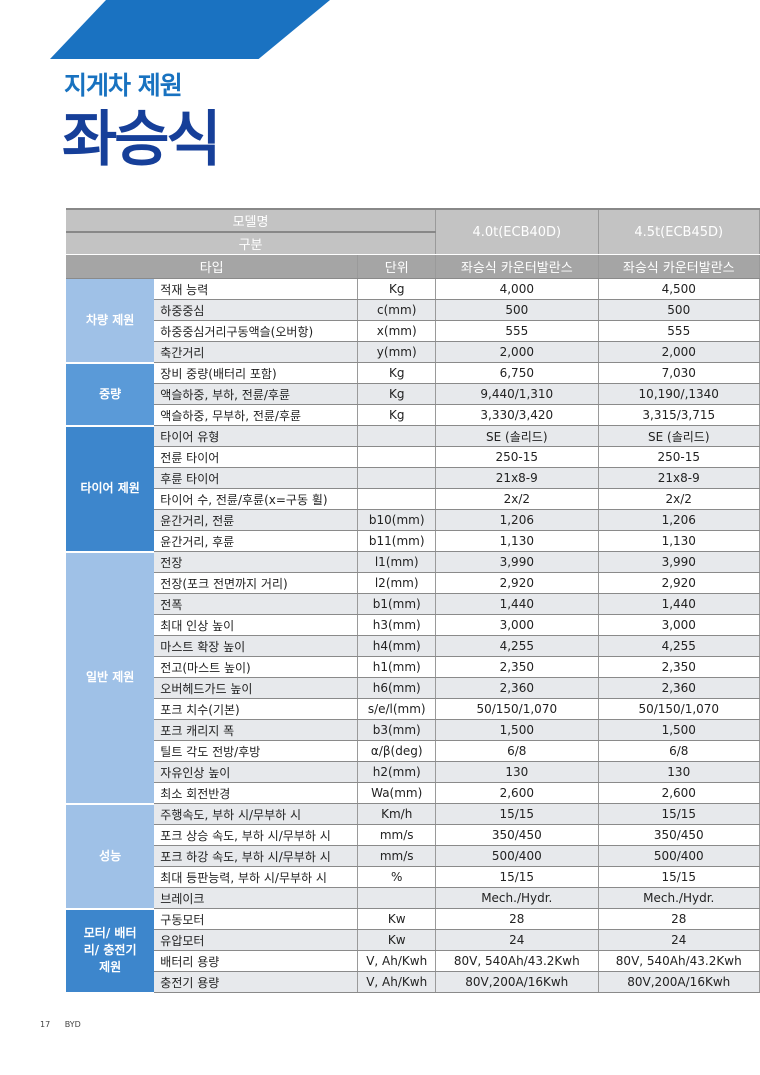  I want to click on spec-value: 28, so click(679, 919).